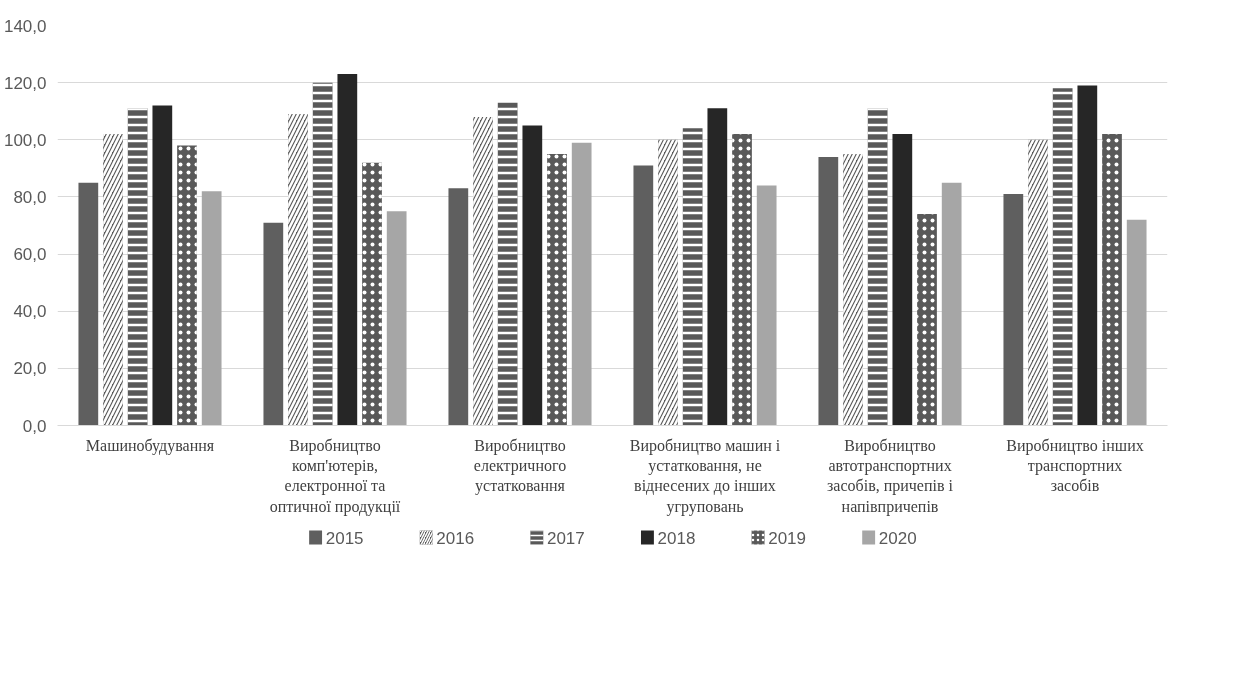 The image size is (1256, 690). I want to click on legend-label: 2018, so click(676, 538).